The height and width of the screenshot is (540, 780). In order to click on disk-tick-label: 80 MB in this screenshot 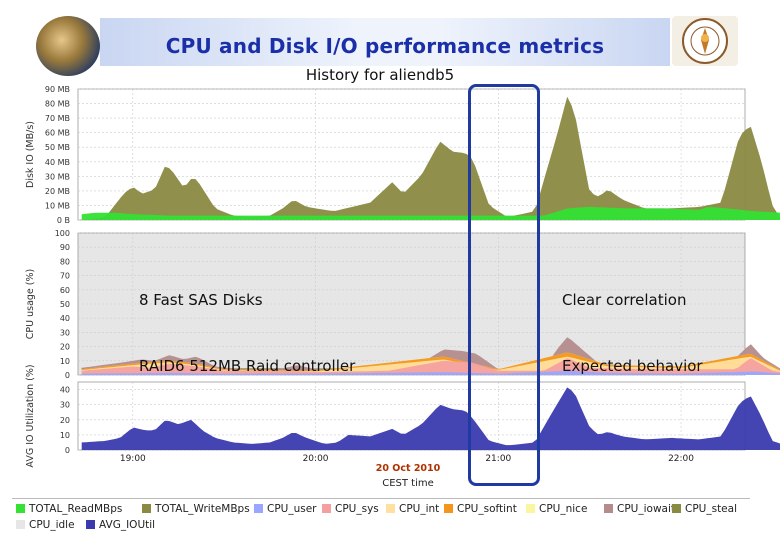, I will do `click(57, 104)`.